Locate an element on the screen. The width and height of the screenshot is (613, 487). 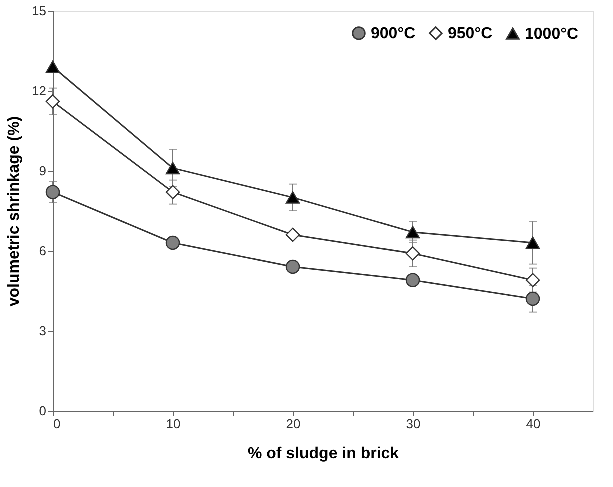
legend-label: 950°C is located at coordinates (471, 33).